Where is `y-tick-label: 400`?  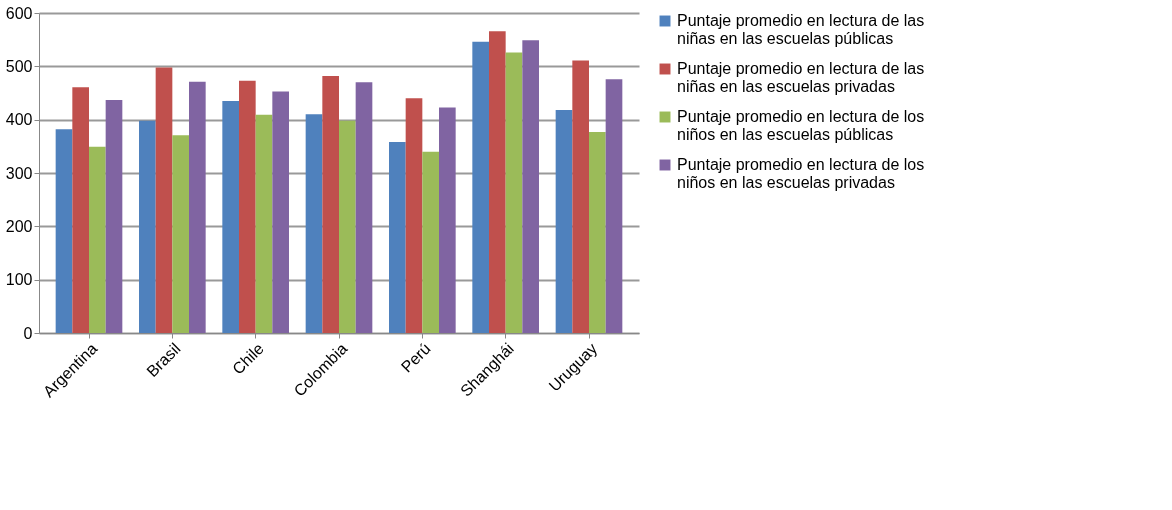 y-tick-label: 400 is located at coordinates (19, 120).